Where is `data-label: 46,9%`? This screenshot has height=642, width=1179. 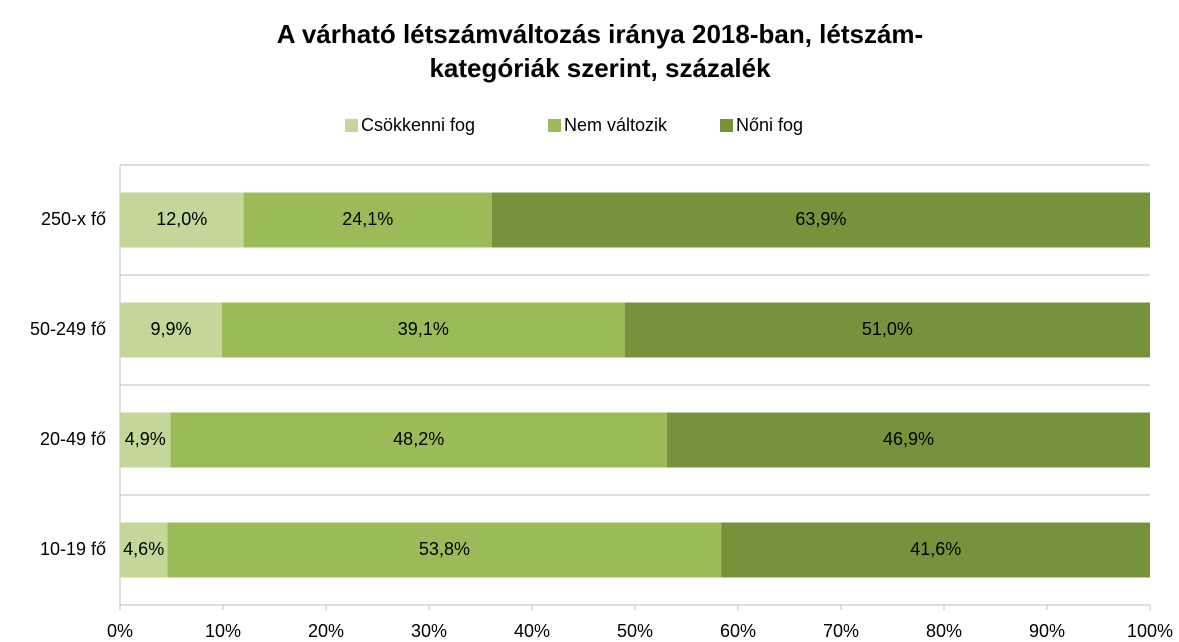
data-label: 46,9% is located at coordinates (908, 439).